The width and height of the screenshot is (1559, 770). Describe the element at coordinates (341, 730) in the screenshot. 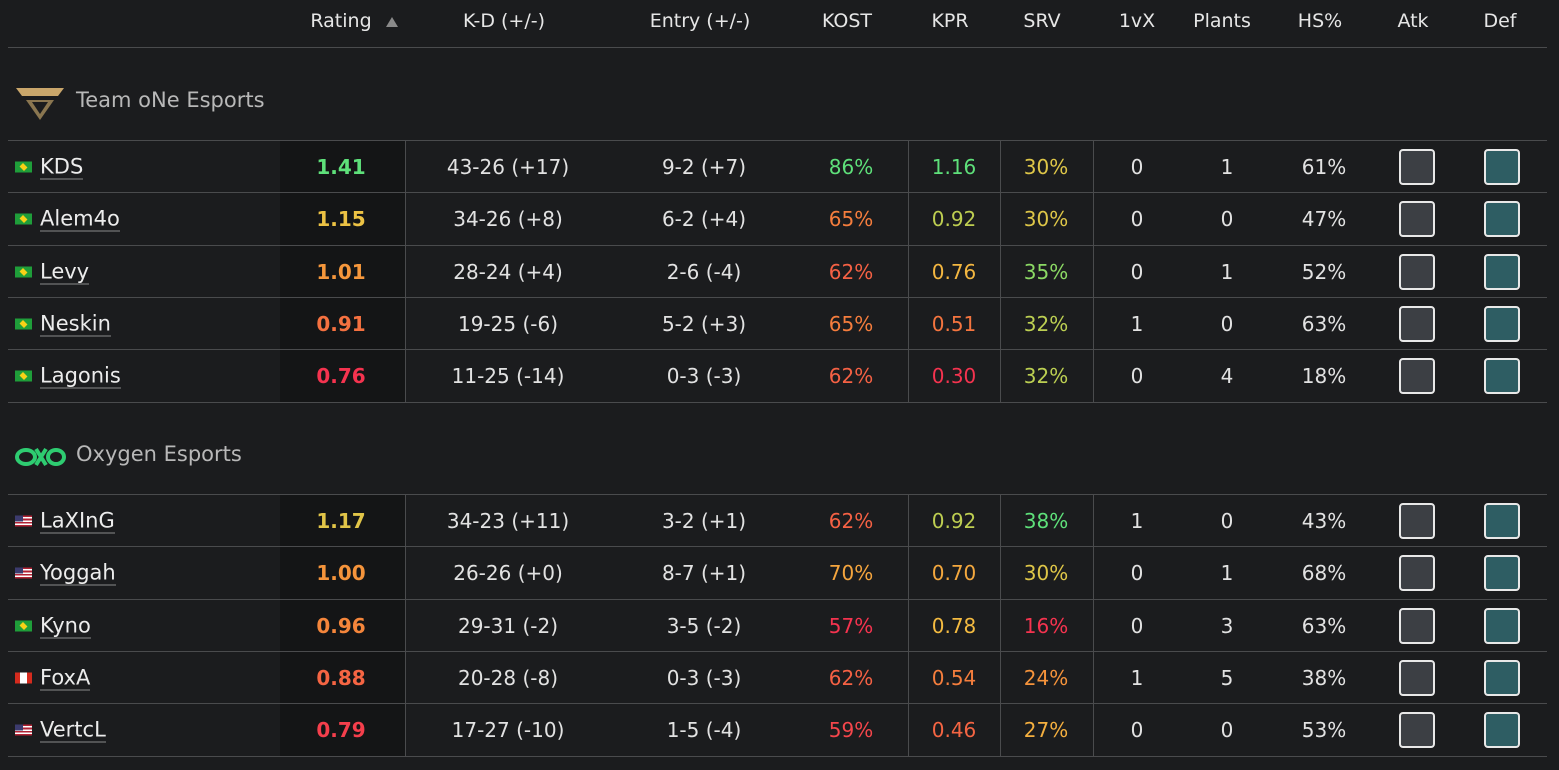

I see `rating-cell: 0.79` at that location.